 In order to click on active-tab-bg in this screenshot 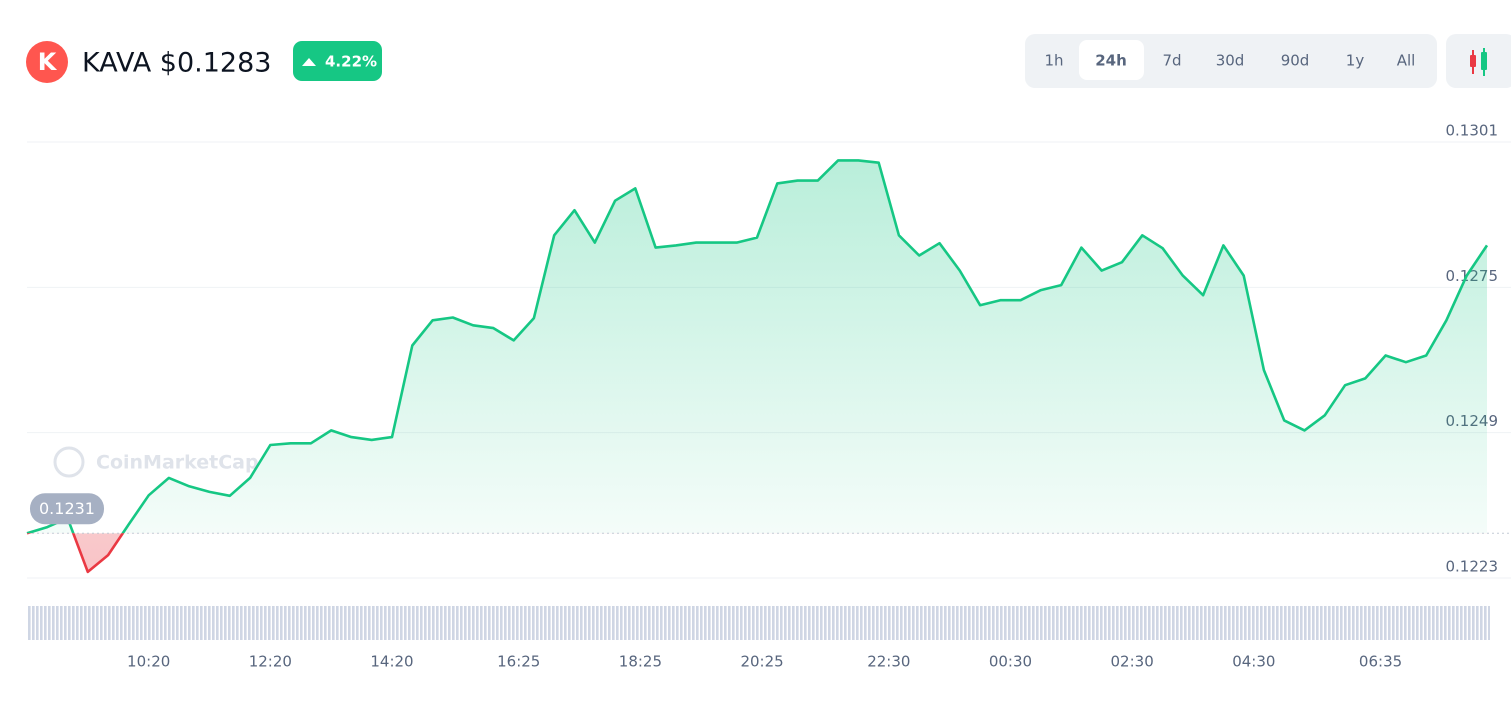, I will do `click(1111, 60)`.